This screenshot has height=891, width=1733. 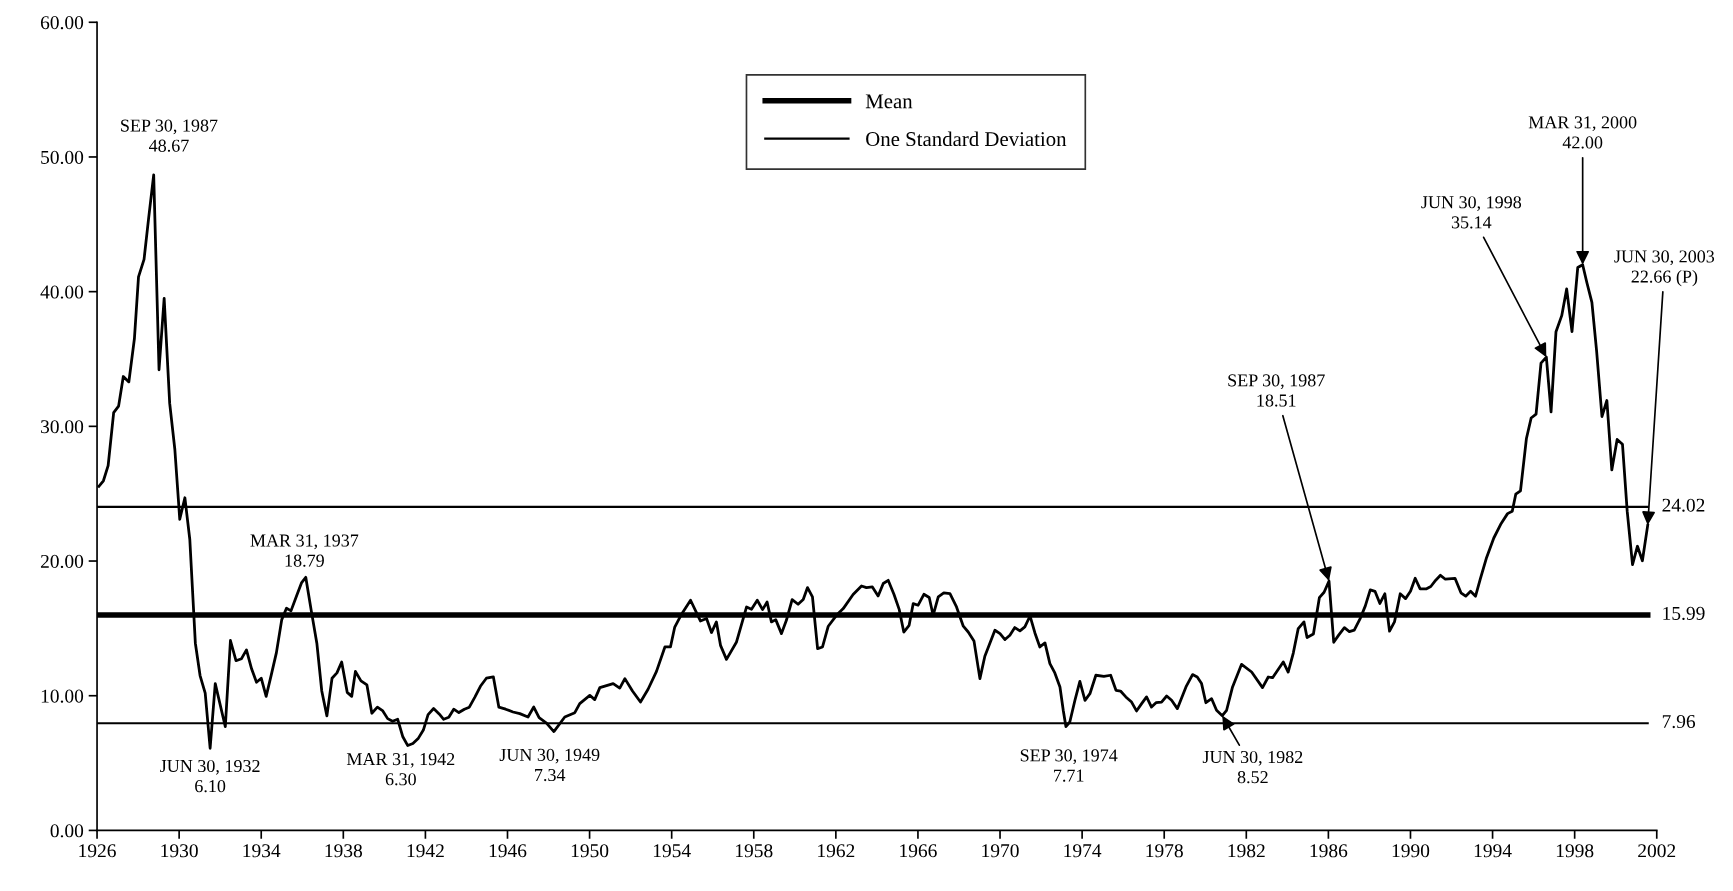 I want to click on legend-label: One Standard Deviation, so click(x=966, y=139).